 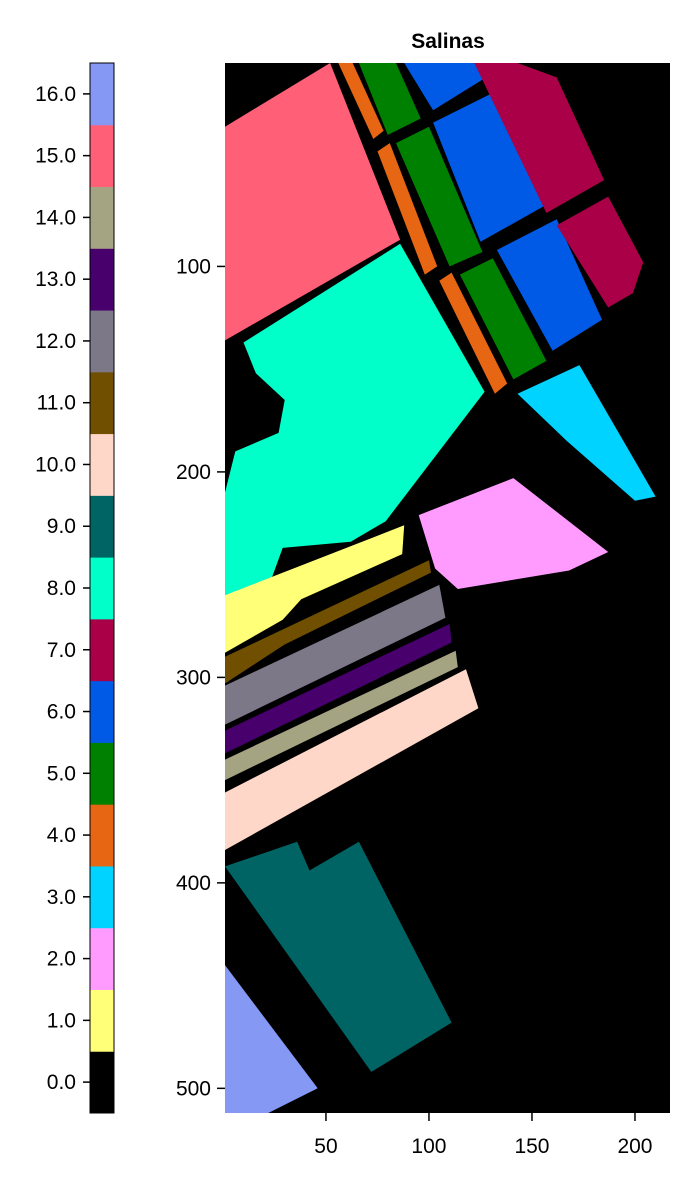 What do you see at coordinates (634, 1146) in the screenshot?
I see `x-tick-label: 200` at bounding box center [634, 1146].